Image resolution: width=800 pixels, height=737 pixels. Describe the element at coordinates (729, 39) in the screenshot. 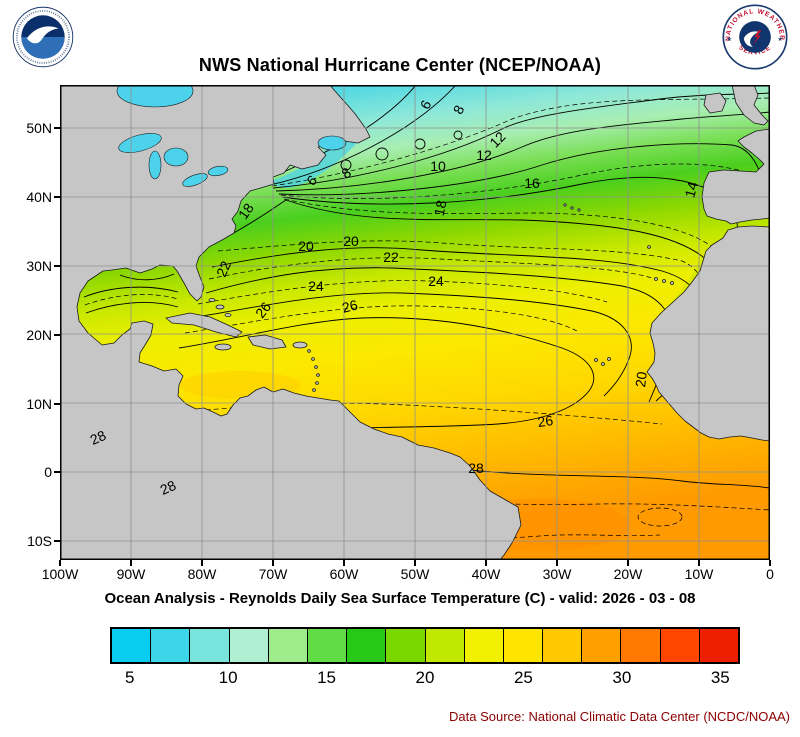

I see `nws-star-left-icon: ★` at that location.